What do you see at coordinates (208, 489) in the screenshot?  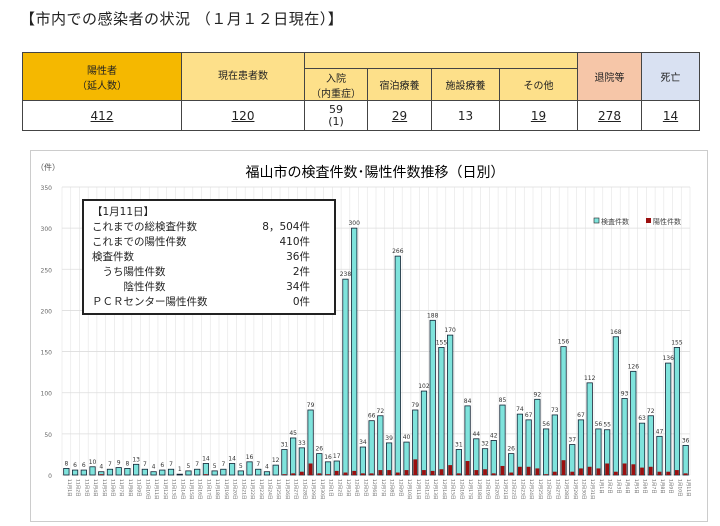 I see `x-tick-label: 11月17日` at bounding box center [208, 489].